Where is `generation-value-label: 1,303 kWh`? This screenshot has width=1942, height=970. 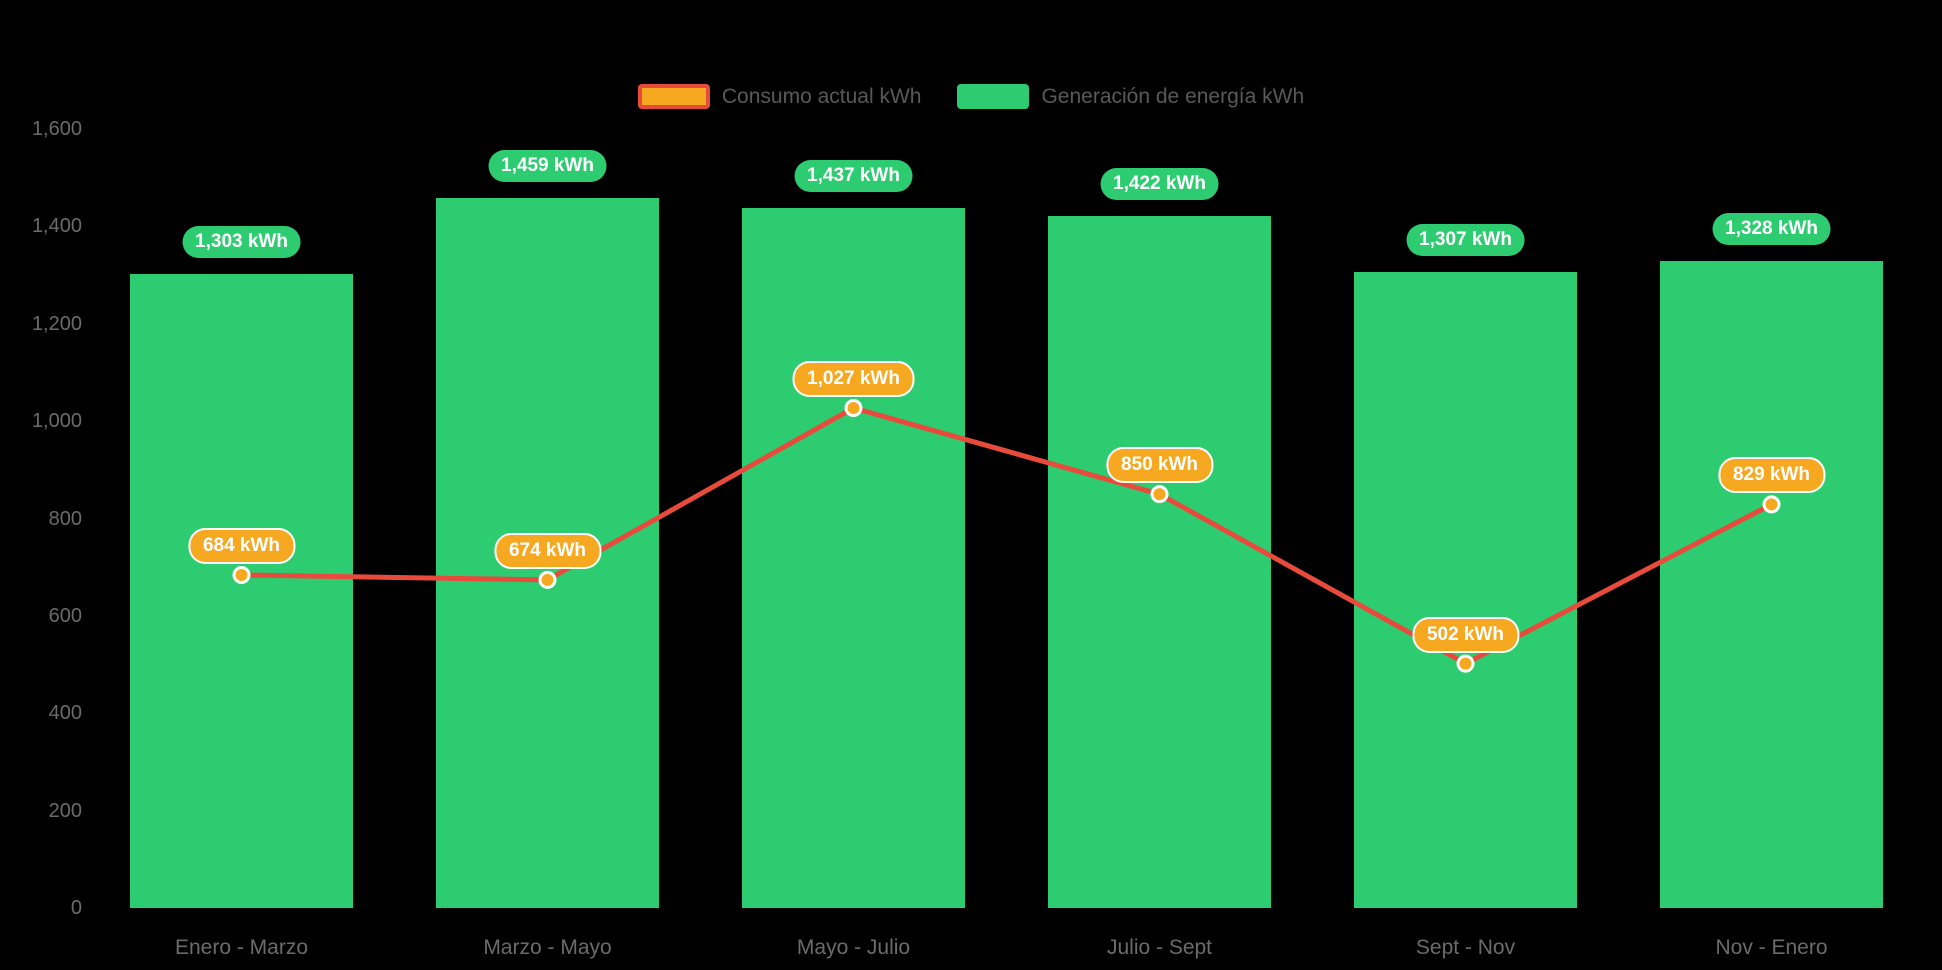
generation-value-label: 1,303 kWh is located at coordinates (241, 241).